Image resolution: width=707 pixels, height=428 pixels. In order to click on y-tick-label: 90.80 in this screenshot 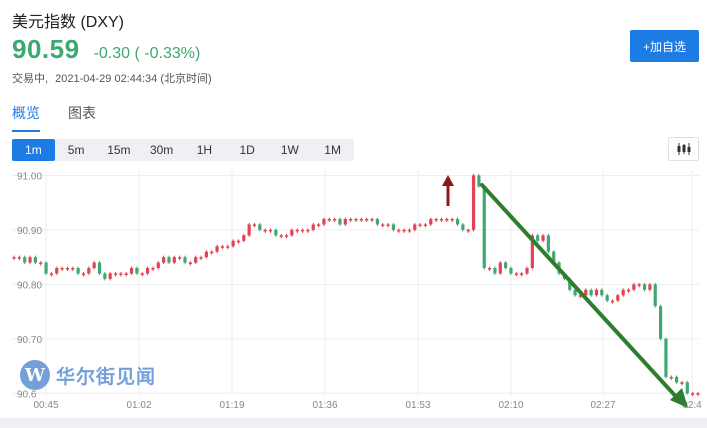, I will do `click(29, 285)`.